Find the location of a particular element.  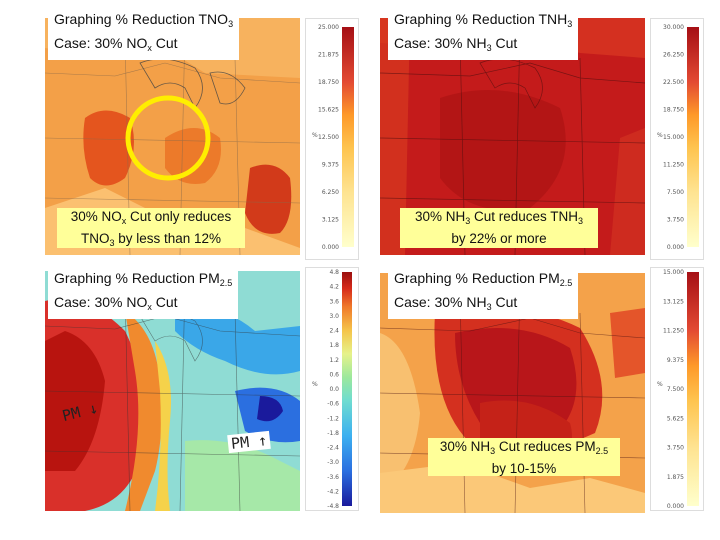

colorbar-tick-label: 22.500 is located at coordinates (673, 82).